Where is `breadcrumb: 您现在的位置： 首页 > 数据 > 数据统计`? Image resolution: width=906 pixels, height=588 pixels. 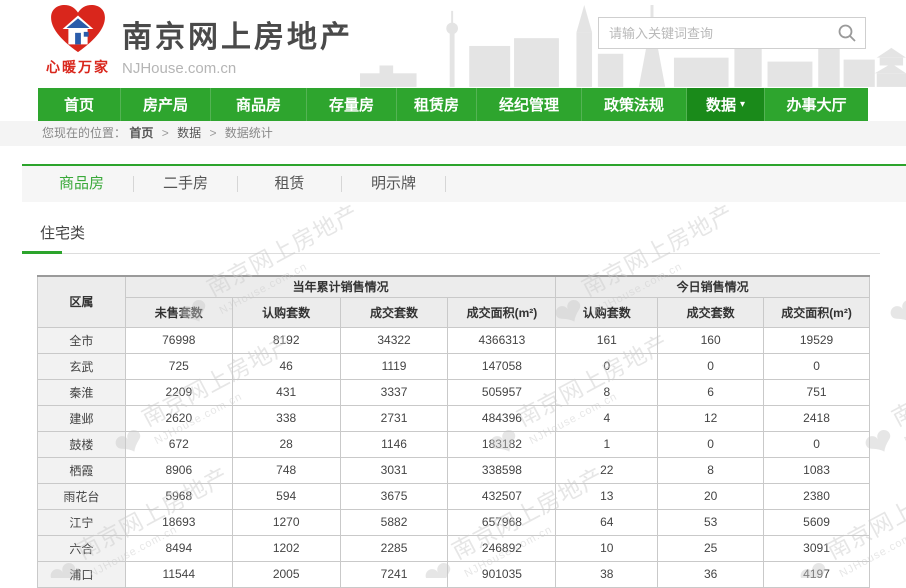
breadcrumb: 您现在的位置： 首页 > 数据 > 数据统计 is located at coordinates (453, 133).